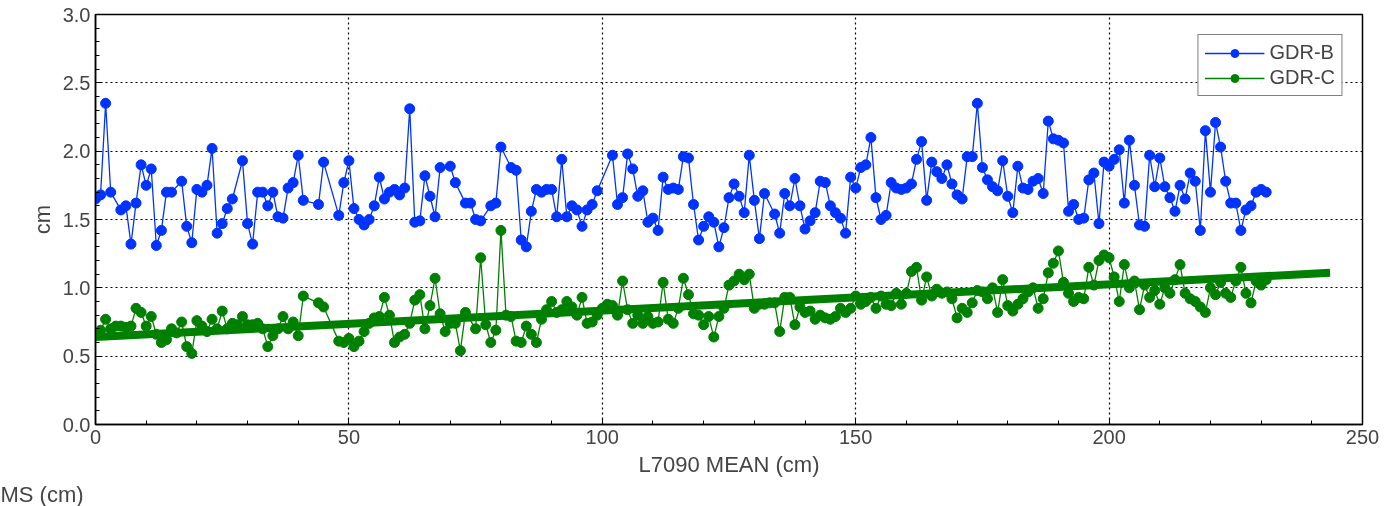  I want to click on y-tick-label: 2.0, so click(76, 151).